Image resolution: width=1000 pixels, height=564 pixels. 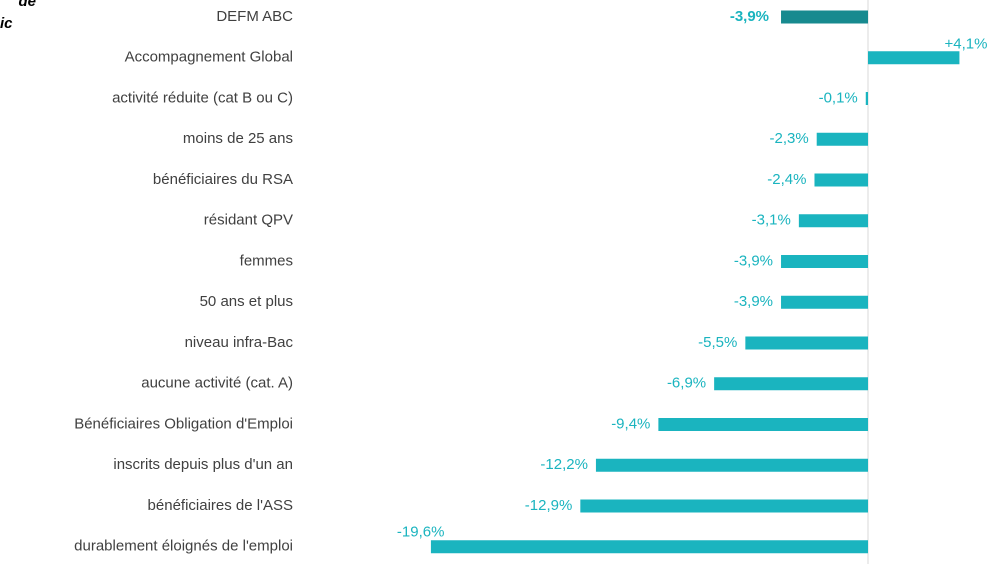 What do you see at coordinates (183, 546) in the screenshot?
I see `category-label: durablement éloignés de l'emploi` at bounding box center [183, 546].